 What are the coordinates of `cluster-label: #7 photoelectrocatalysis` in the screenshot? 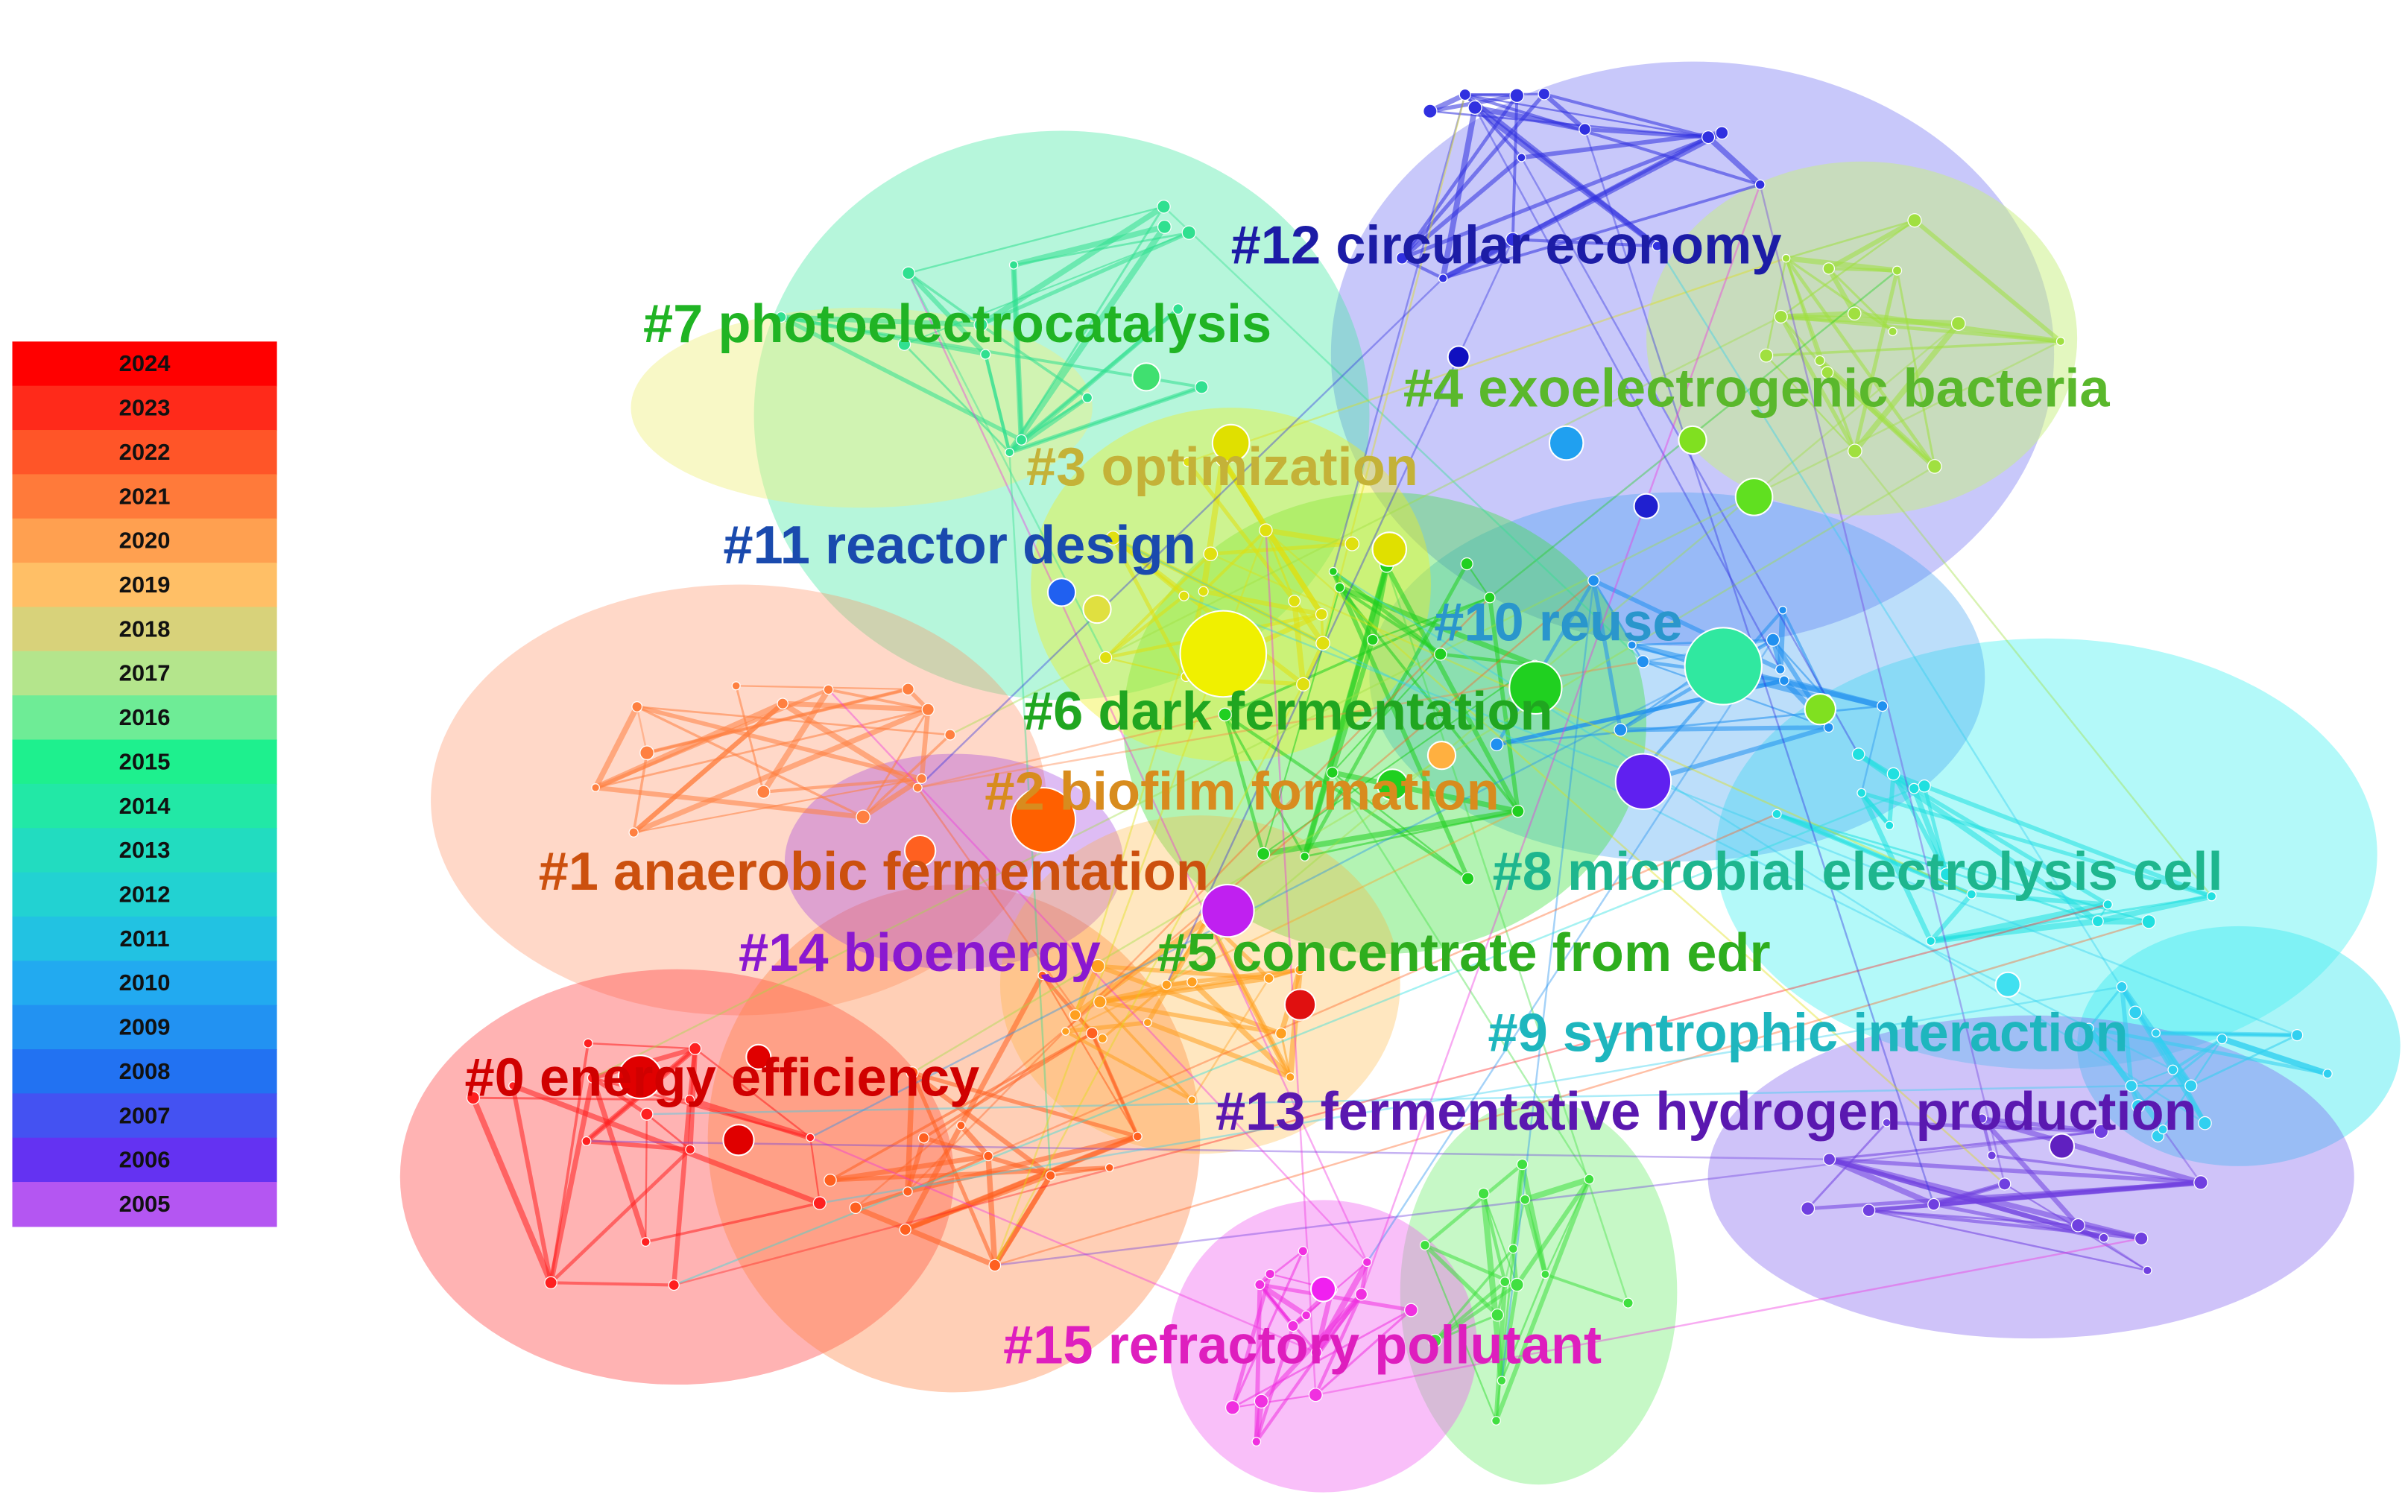 It's located at (957, 324).